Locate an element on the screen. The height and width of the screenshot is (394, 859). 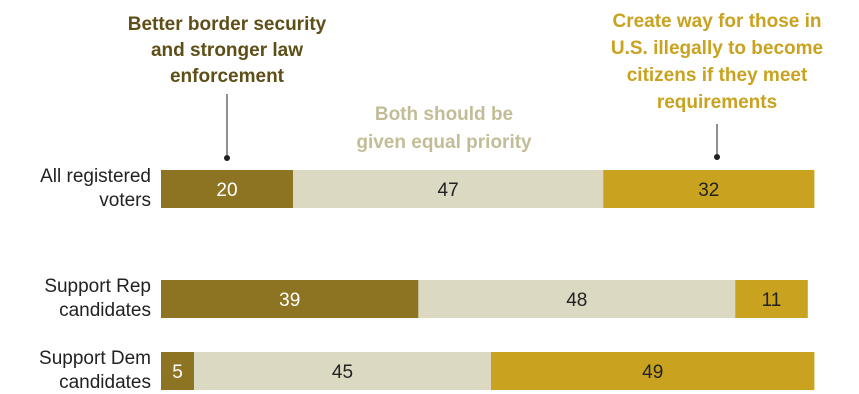
series-label-equal-priority: Both should be given equal priority is located at coordinates (444, 128).